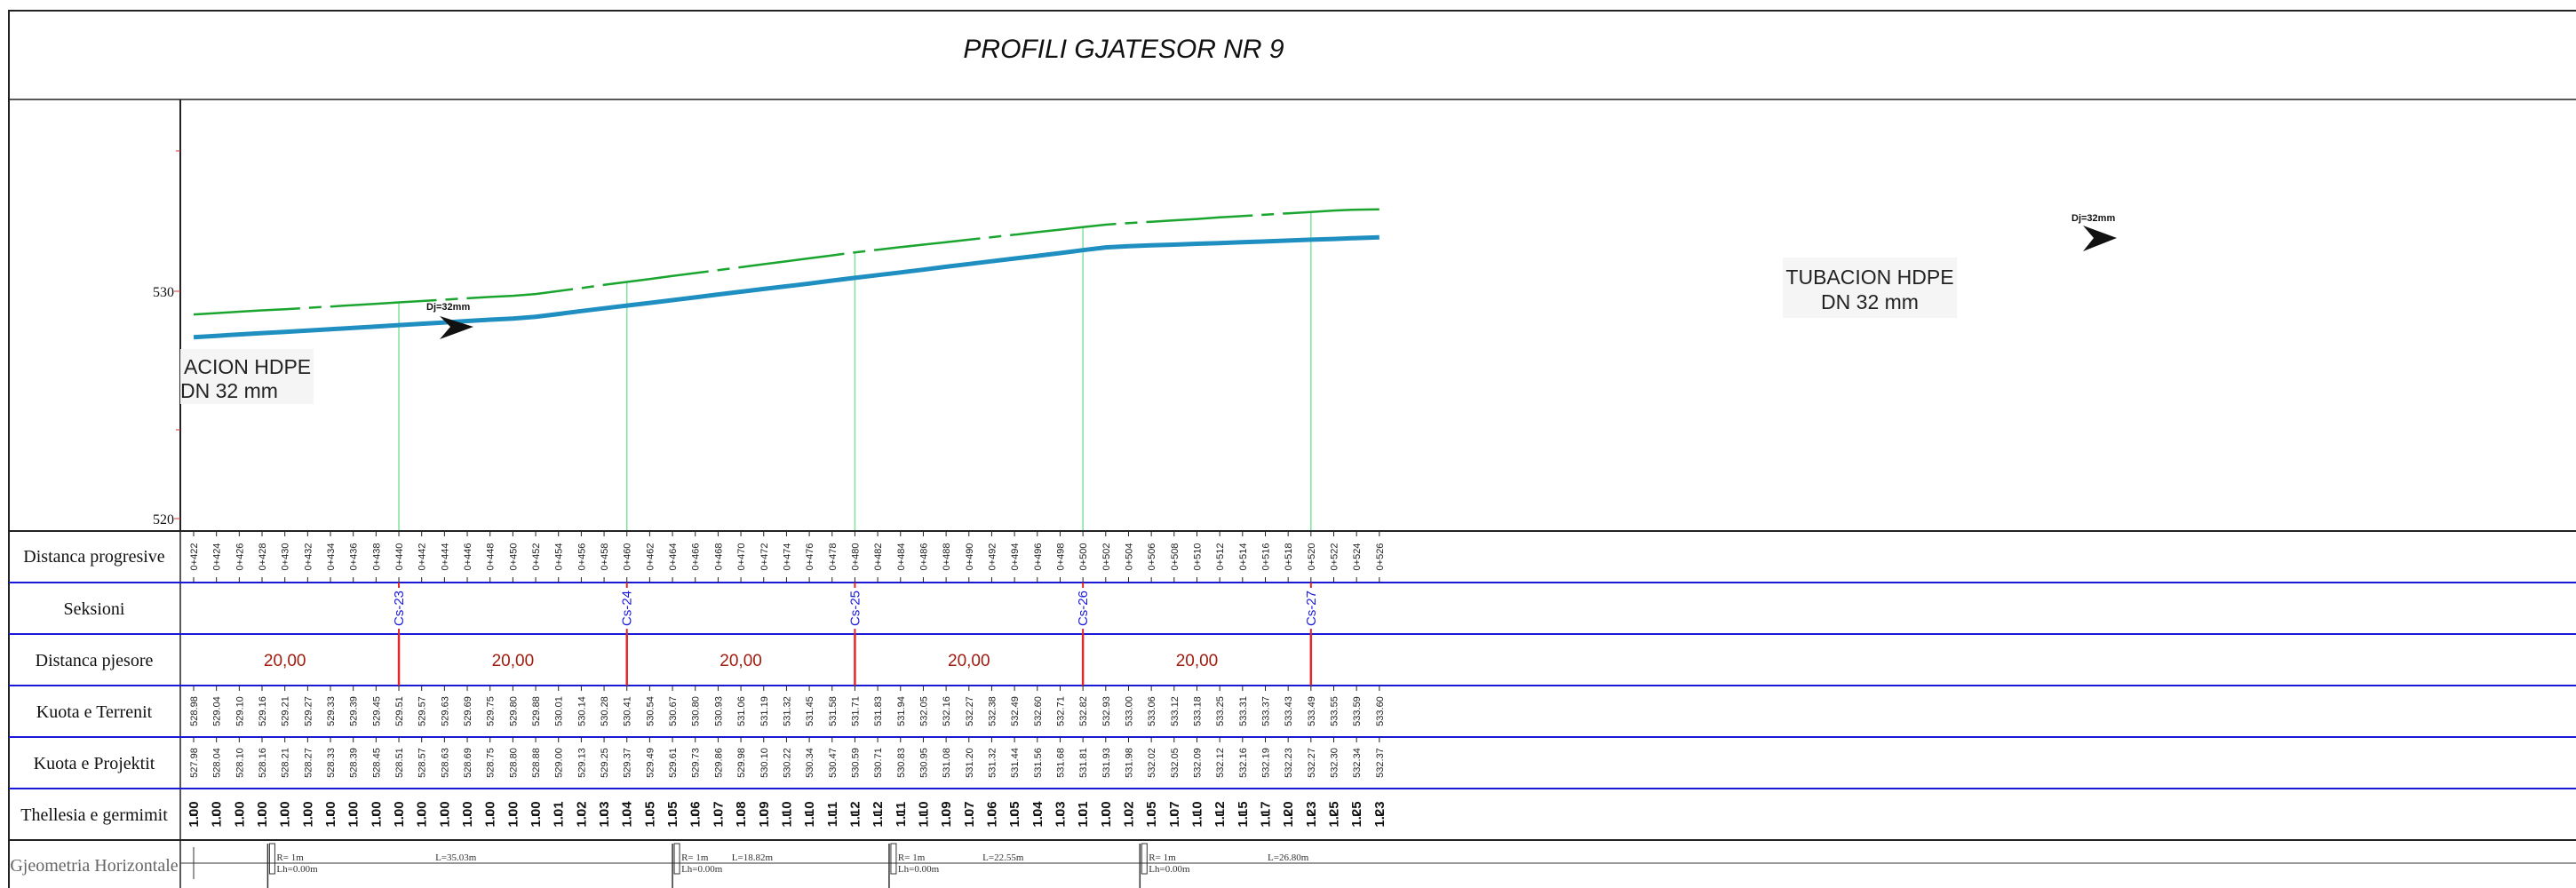  I want to click on terrain-elevation-label: 531.71, so click(855, 711).